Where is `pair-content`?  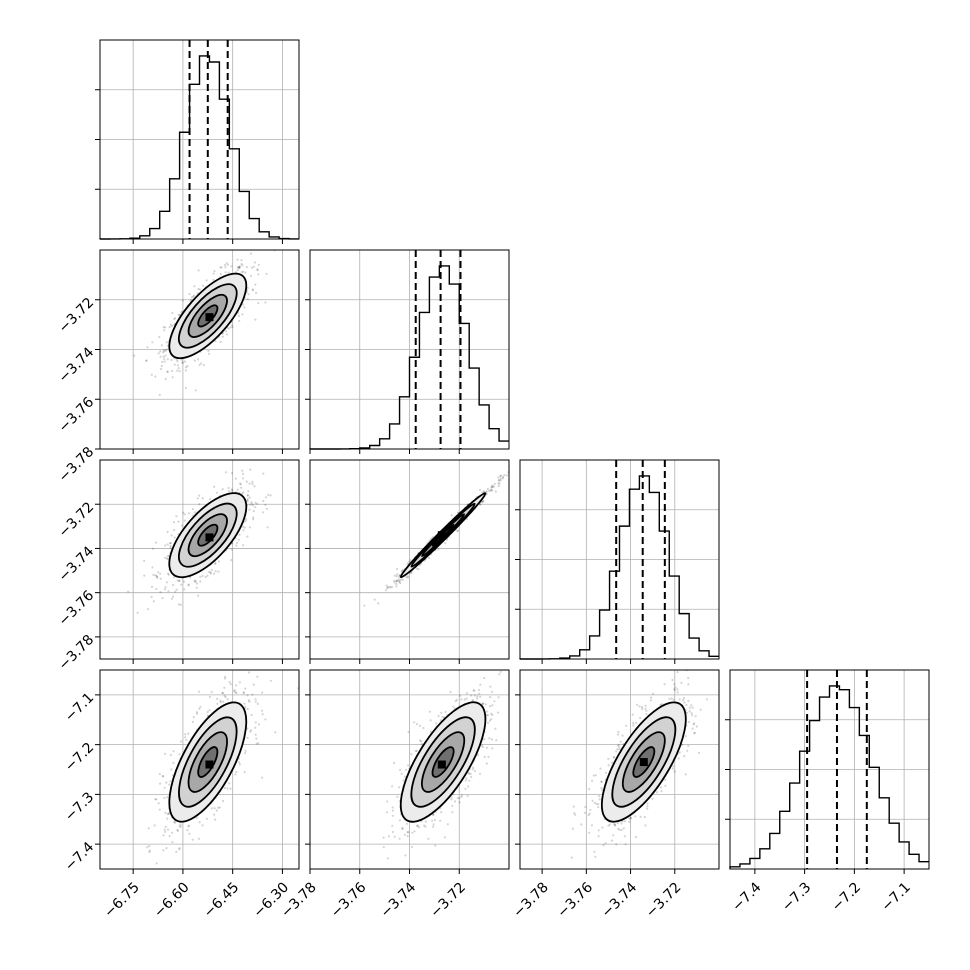
pair-content is located at coordinates (199, 349).